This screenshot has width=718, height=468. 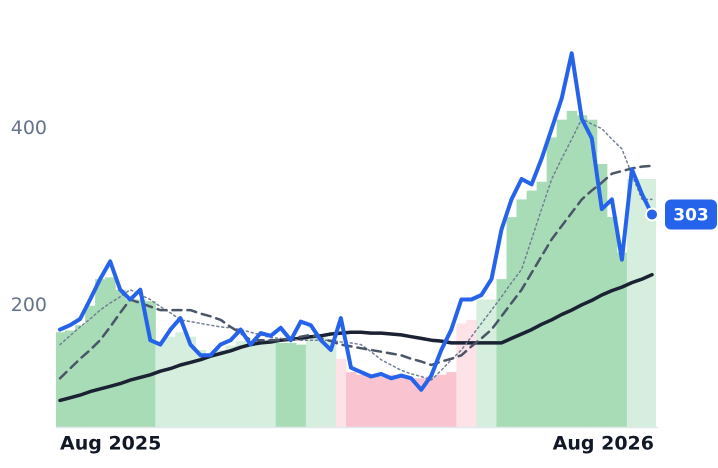 I want to click on end-label: 303, so click(x=691, y=215).